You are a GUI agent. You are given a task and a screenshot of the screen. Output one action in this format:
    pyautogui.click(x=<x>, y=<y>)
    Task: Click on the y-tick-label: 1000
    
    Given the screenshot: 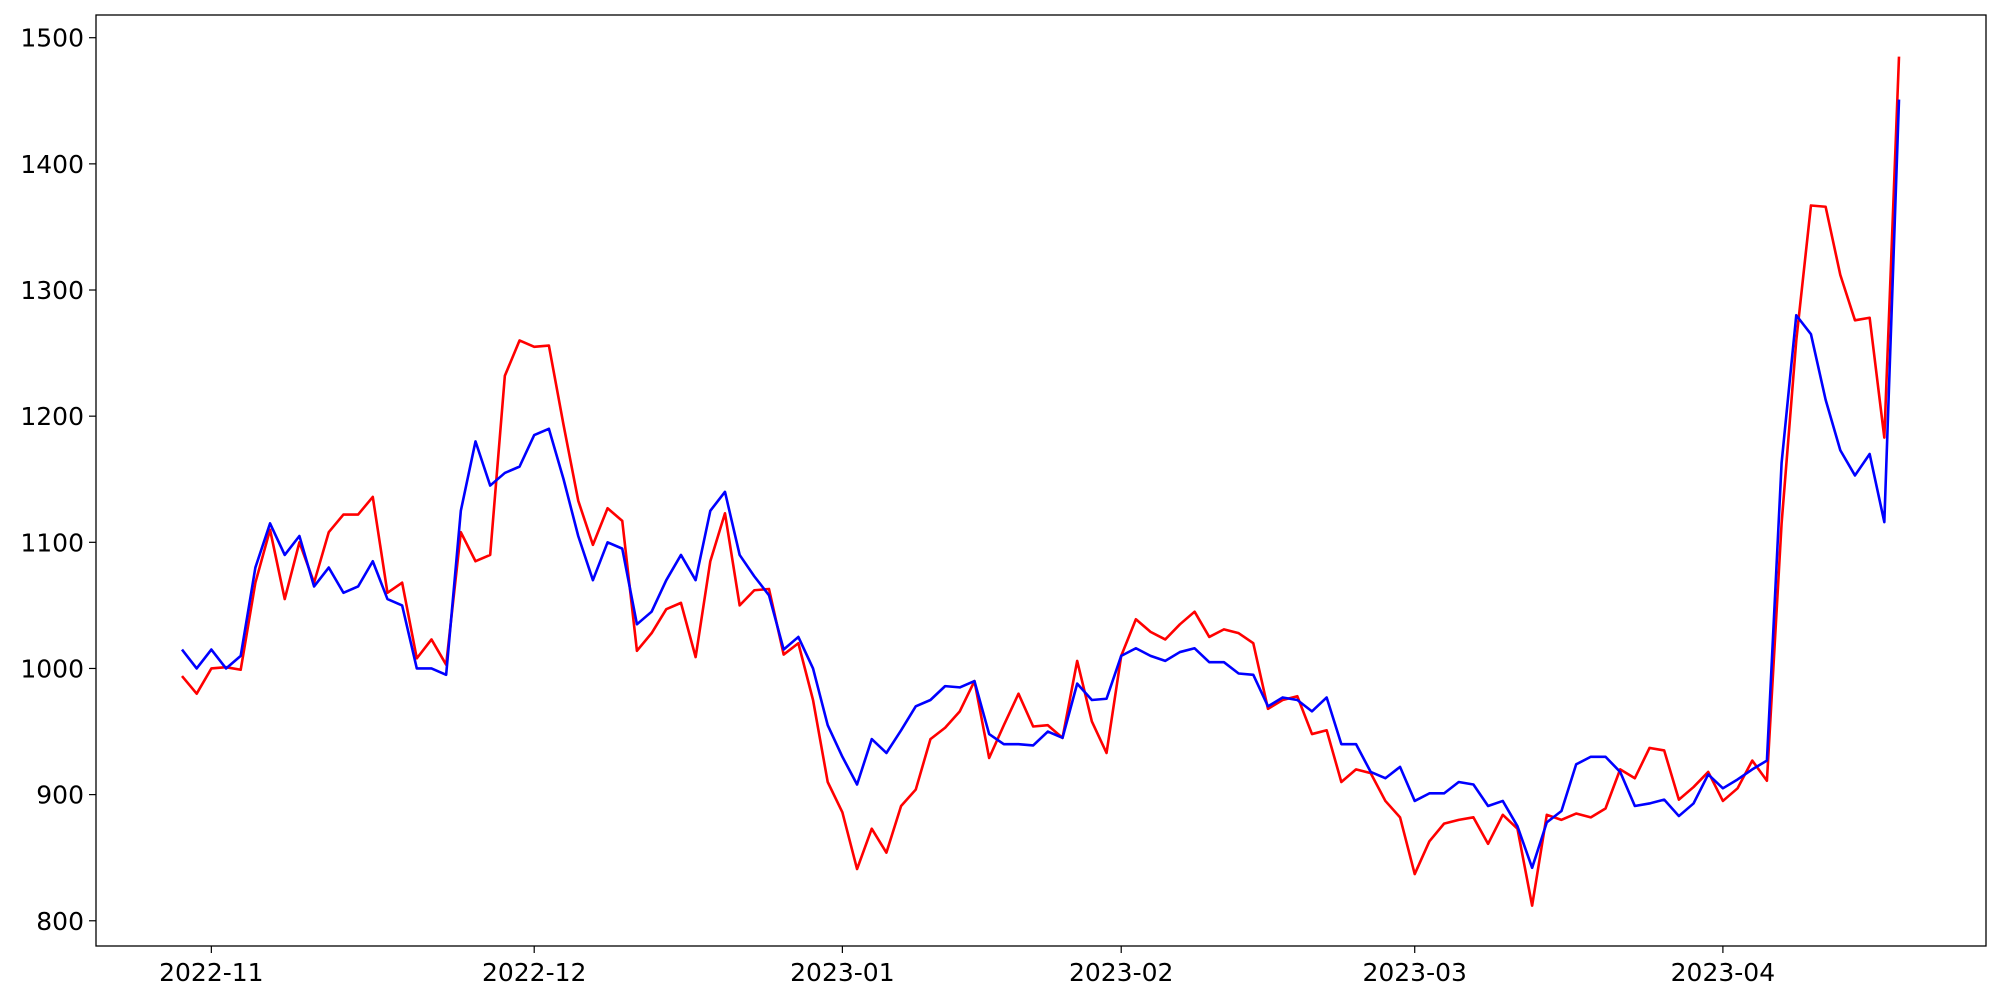 What is the action you would take?
    pyautogui.click(x=52, y=668)
    